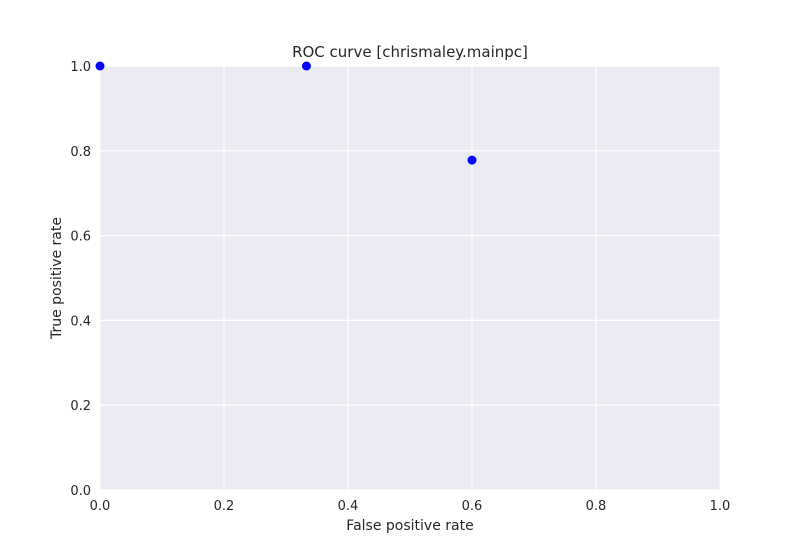  I want to click on x-tick-label: 0.8, so click(596, 506).